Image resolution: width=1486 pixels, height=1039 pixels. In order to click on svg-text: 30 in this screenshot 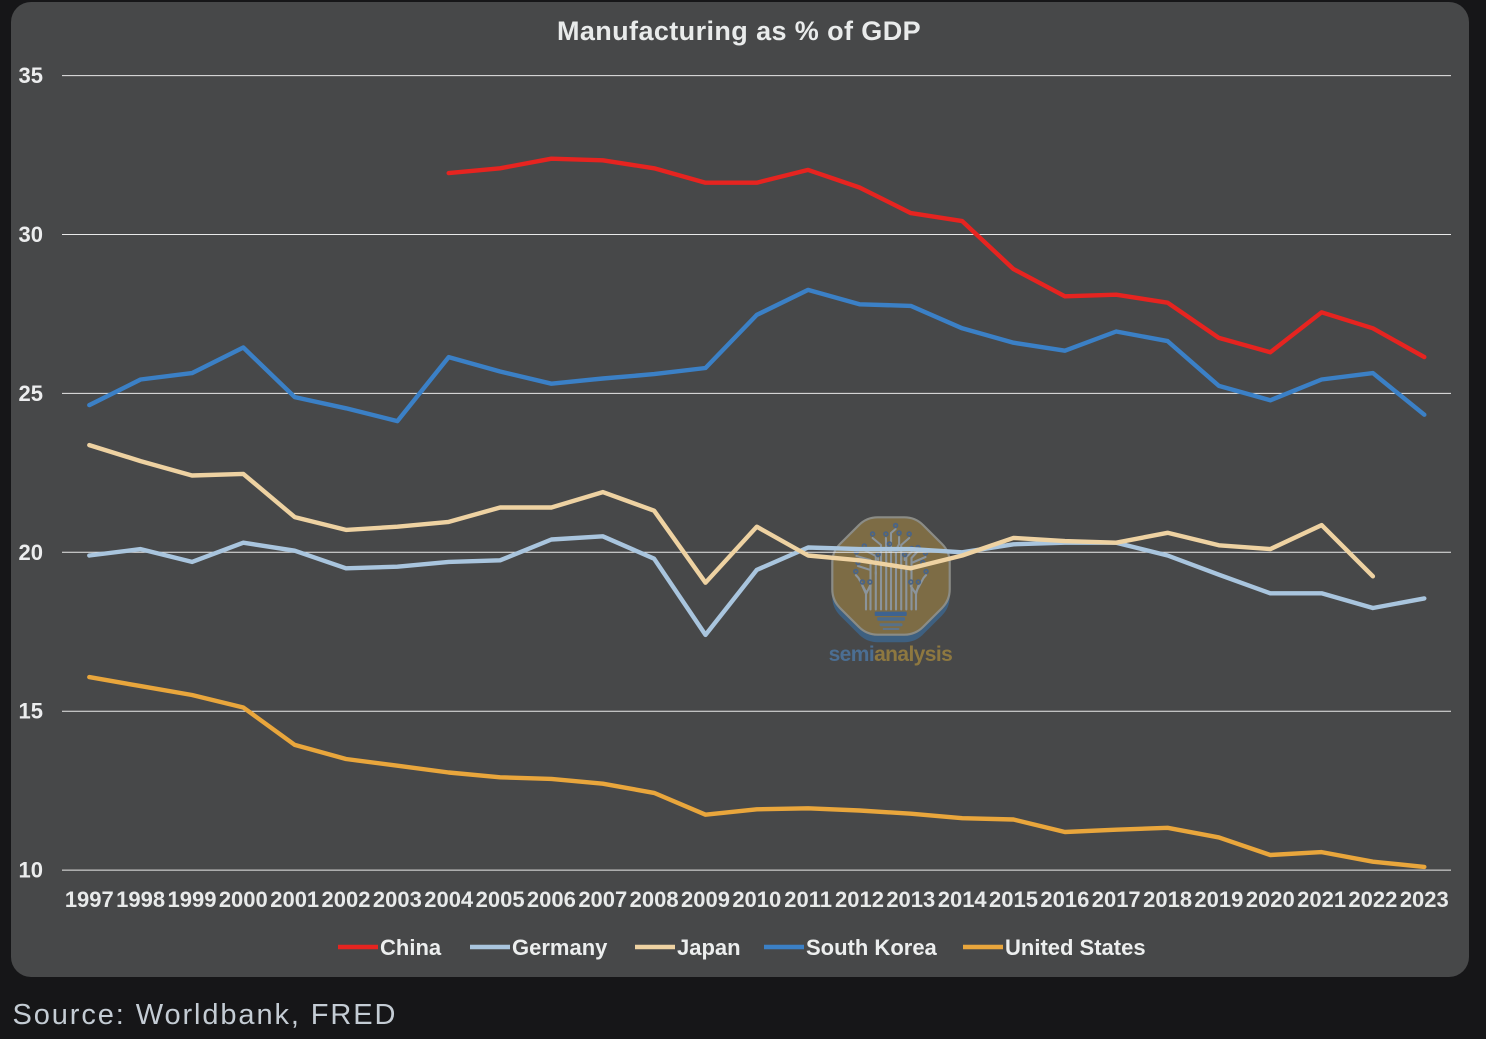, I will do `click(31, 234)`.